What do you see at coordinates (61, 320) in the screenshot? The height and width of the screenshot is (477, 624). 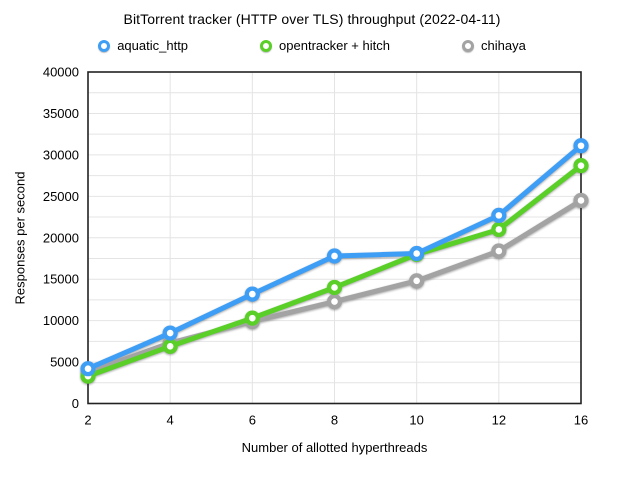 I see `y-tick-label: 10000` at bounding box center [61, 320].